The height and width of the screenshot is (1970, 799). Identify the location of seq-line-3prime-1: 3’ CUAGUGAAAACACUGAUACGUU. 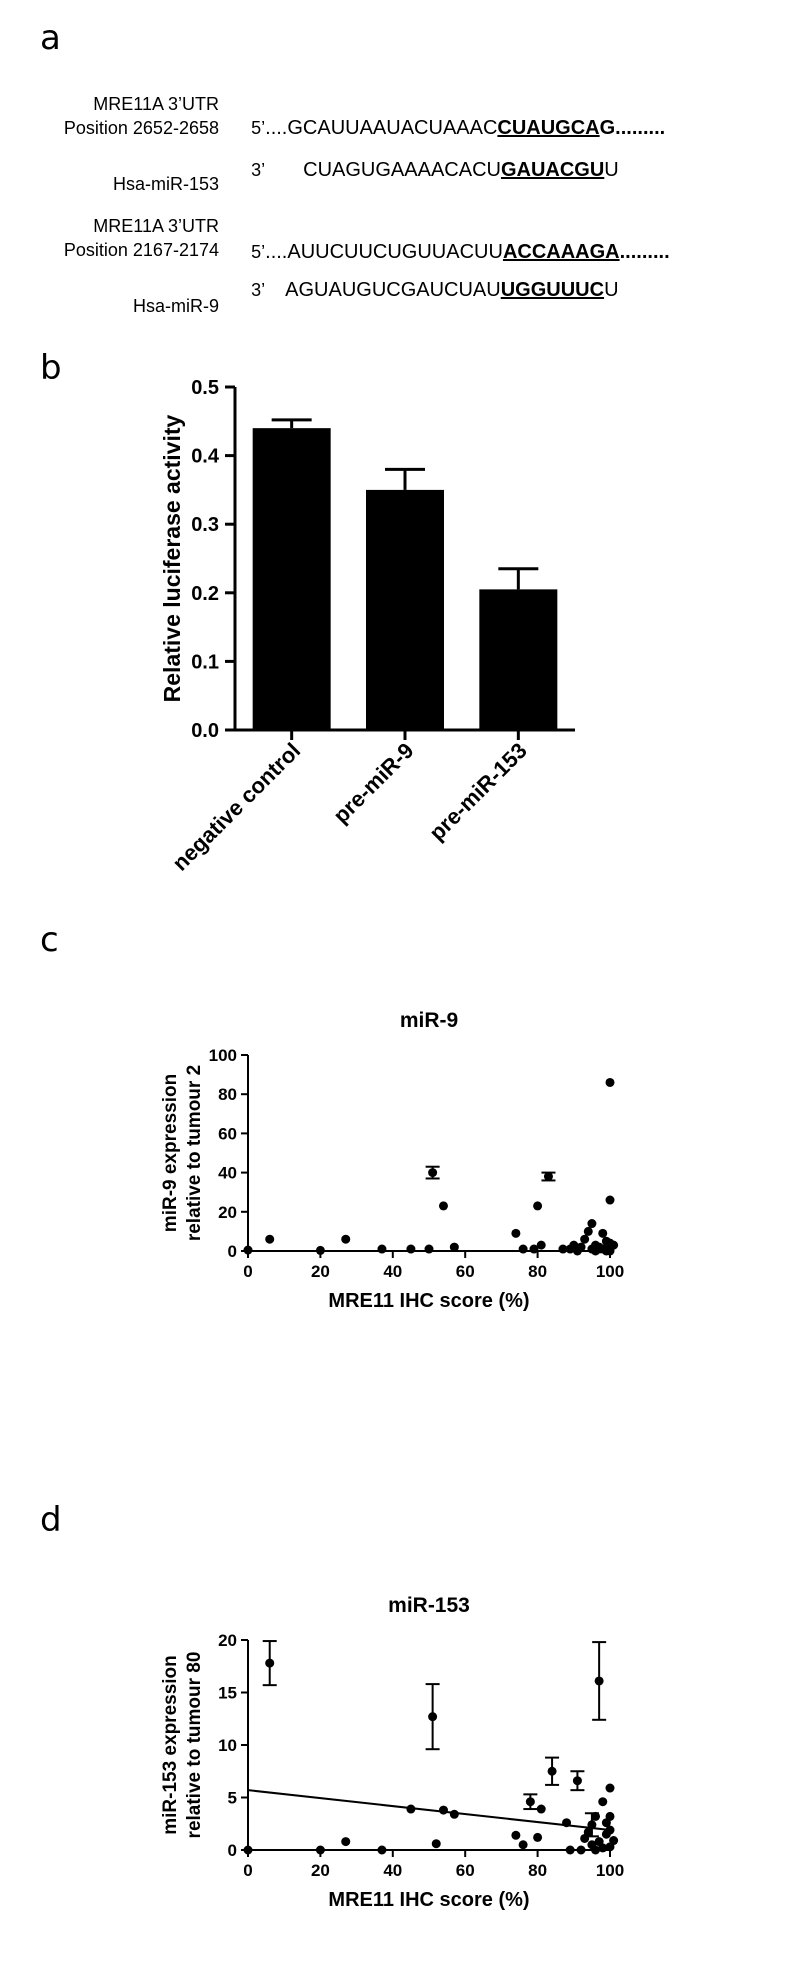
(429, 159).